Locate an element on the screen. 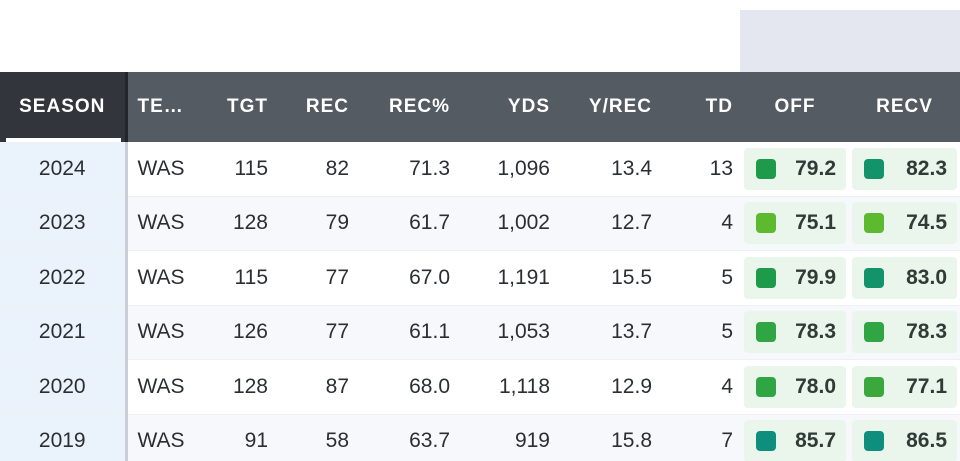 The image size is (960, 461). rec-cell: 79 is located at coordinates (316, 223).